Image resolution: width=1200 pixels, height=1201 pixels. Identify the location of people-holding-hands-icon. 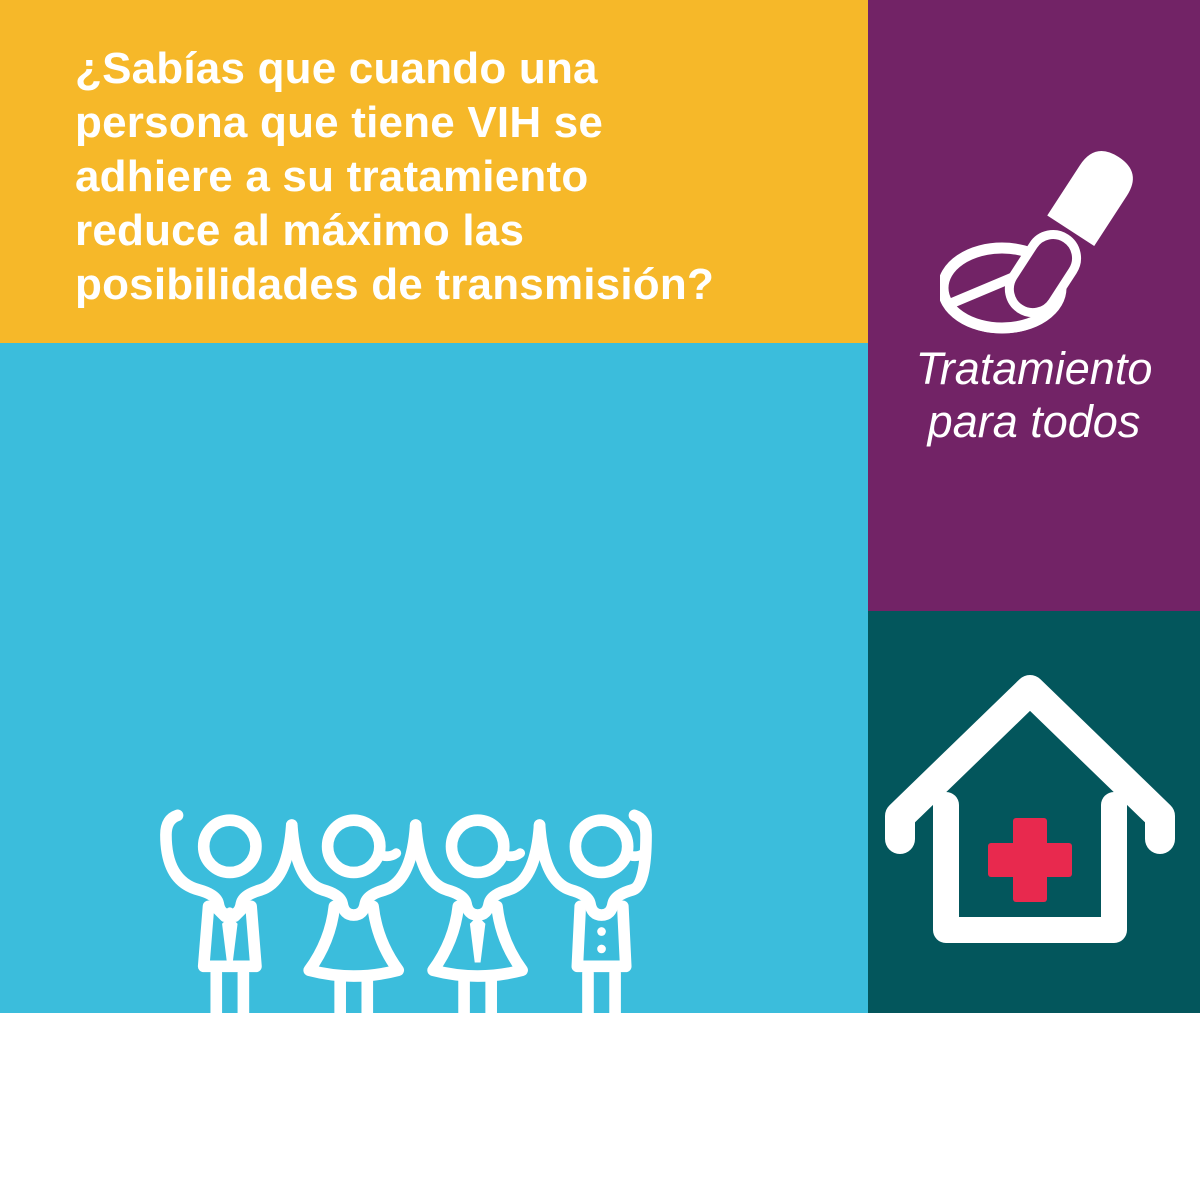
(406, 923).